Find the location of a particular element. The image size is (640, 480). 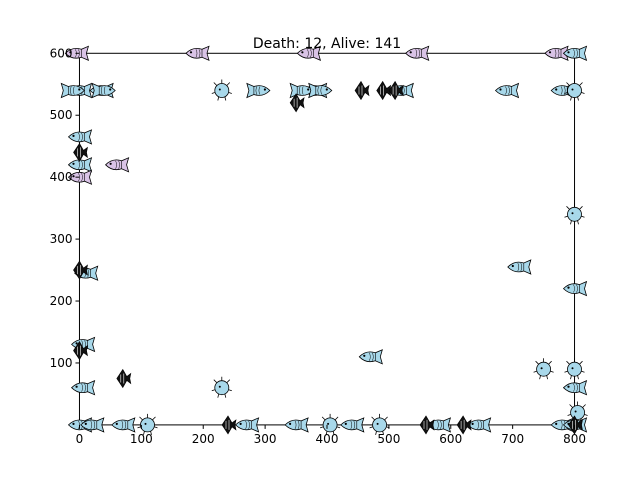

x-tick-label: 100 is located at coordinates (141, 439).